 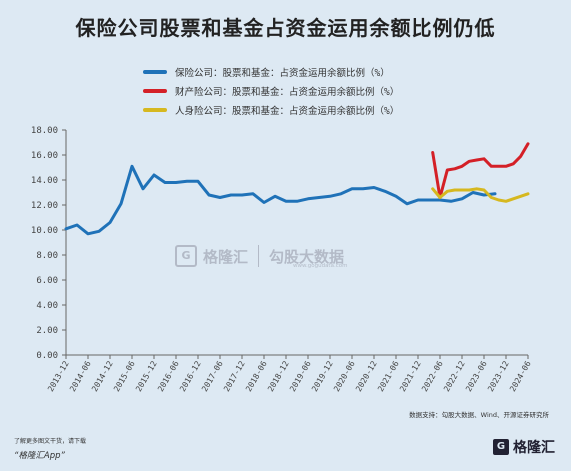 What do you see at coordinates (168, 376) in the screenshot?
I see `x-tick-label: 2016-06` at bounding box center [168, 376].